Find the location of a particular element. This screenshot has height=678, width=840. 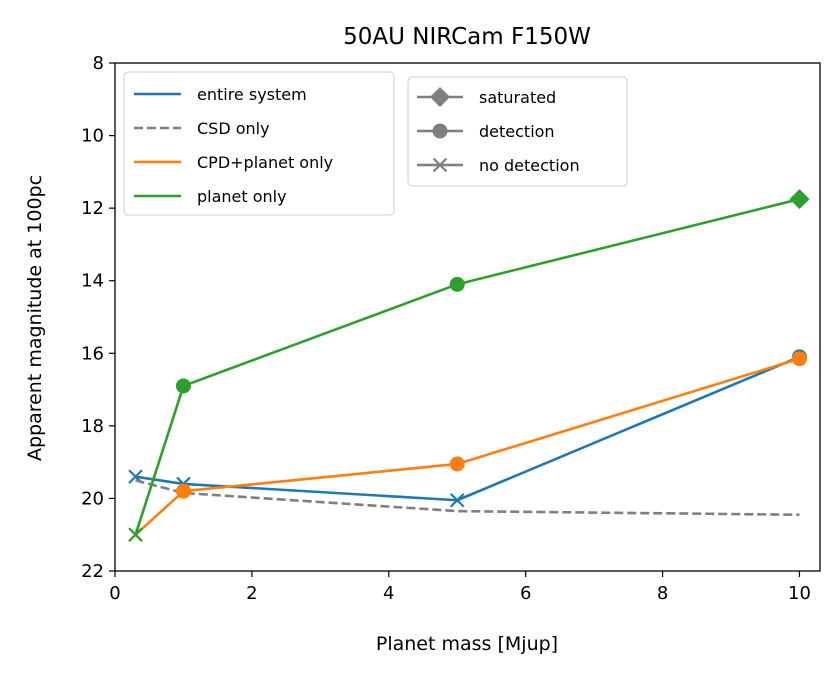

legend-lines-box is located at coordinates (259, 143).